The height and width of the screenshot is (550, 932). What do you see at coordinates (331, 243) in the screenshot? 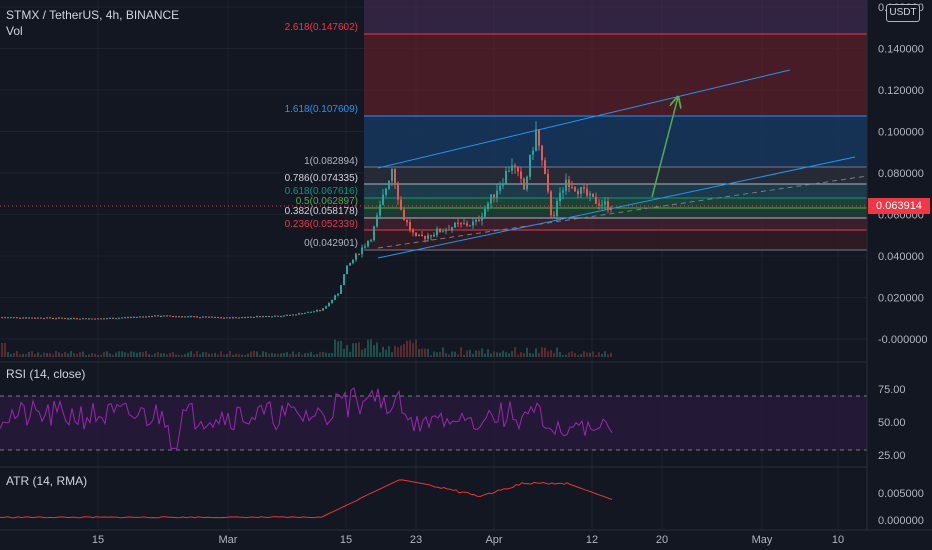
I see `fib-label-0: 0(0.042901)` at bounding box center [331, 243].